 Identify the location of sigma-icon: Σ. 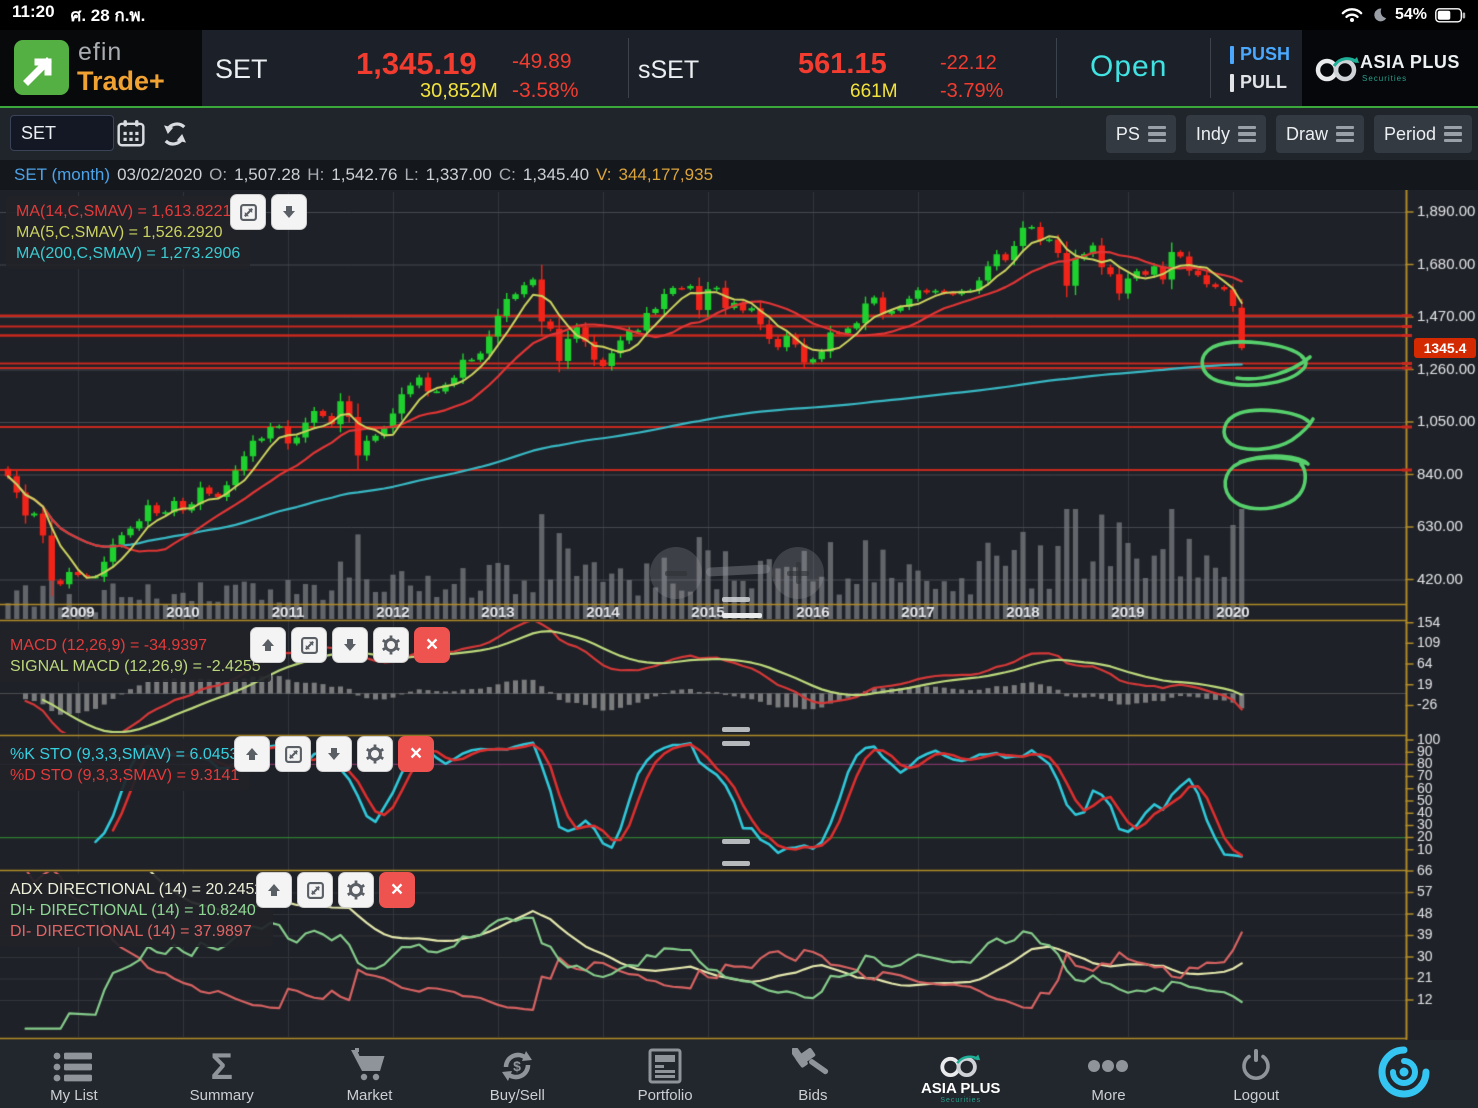
(221, 1066).